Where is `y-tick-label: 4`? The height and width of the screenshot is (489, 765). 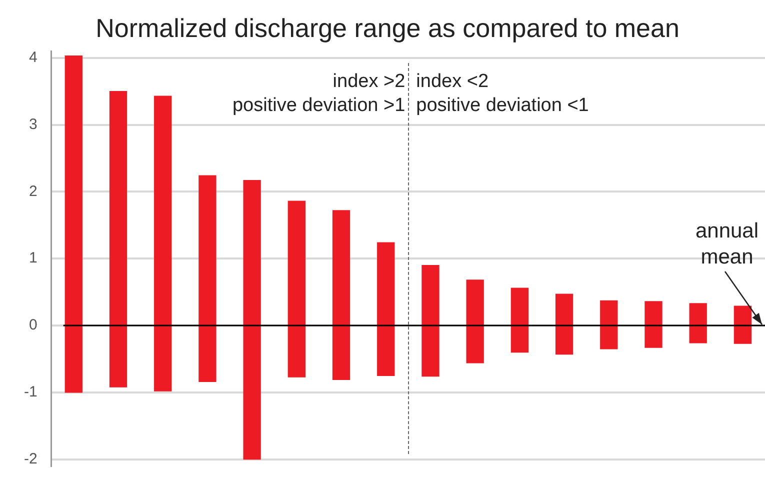 y-tick-label: 4 is located at coordinates (33, 57).